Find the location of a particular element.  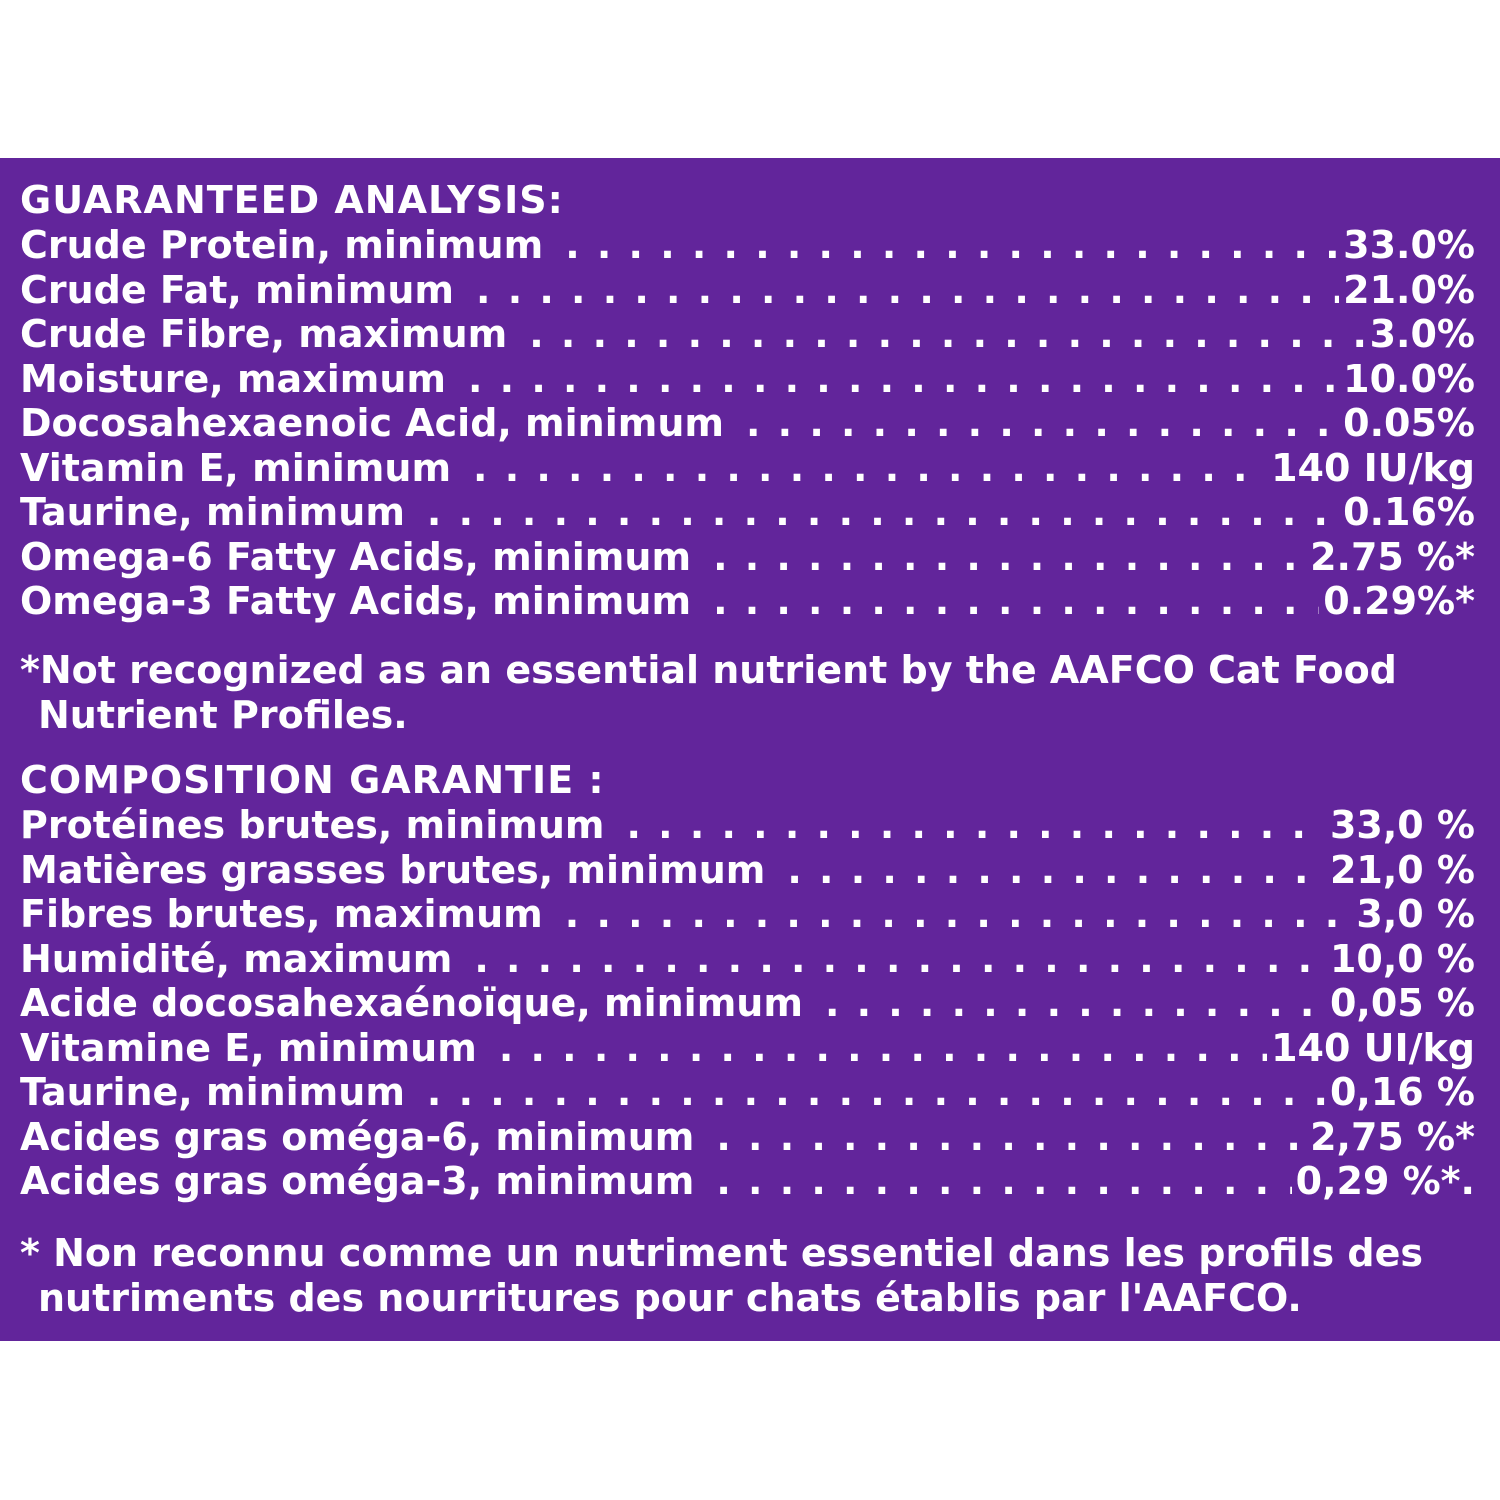

nutrient-label: Crude Protein, minimum is located at coordinates (282, 245).